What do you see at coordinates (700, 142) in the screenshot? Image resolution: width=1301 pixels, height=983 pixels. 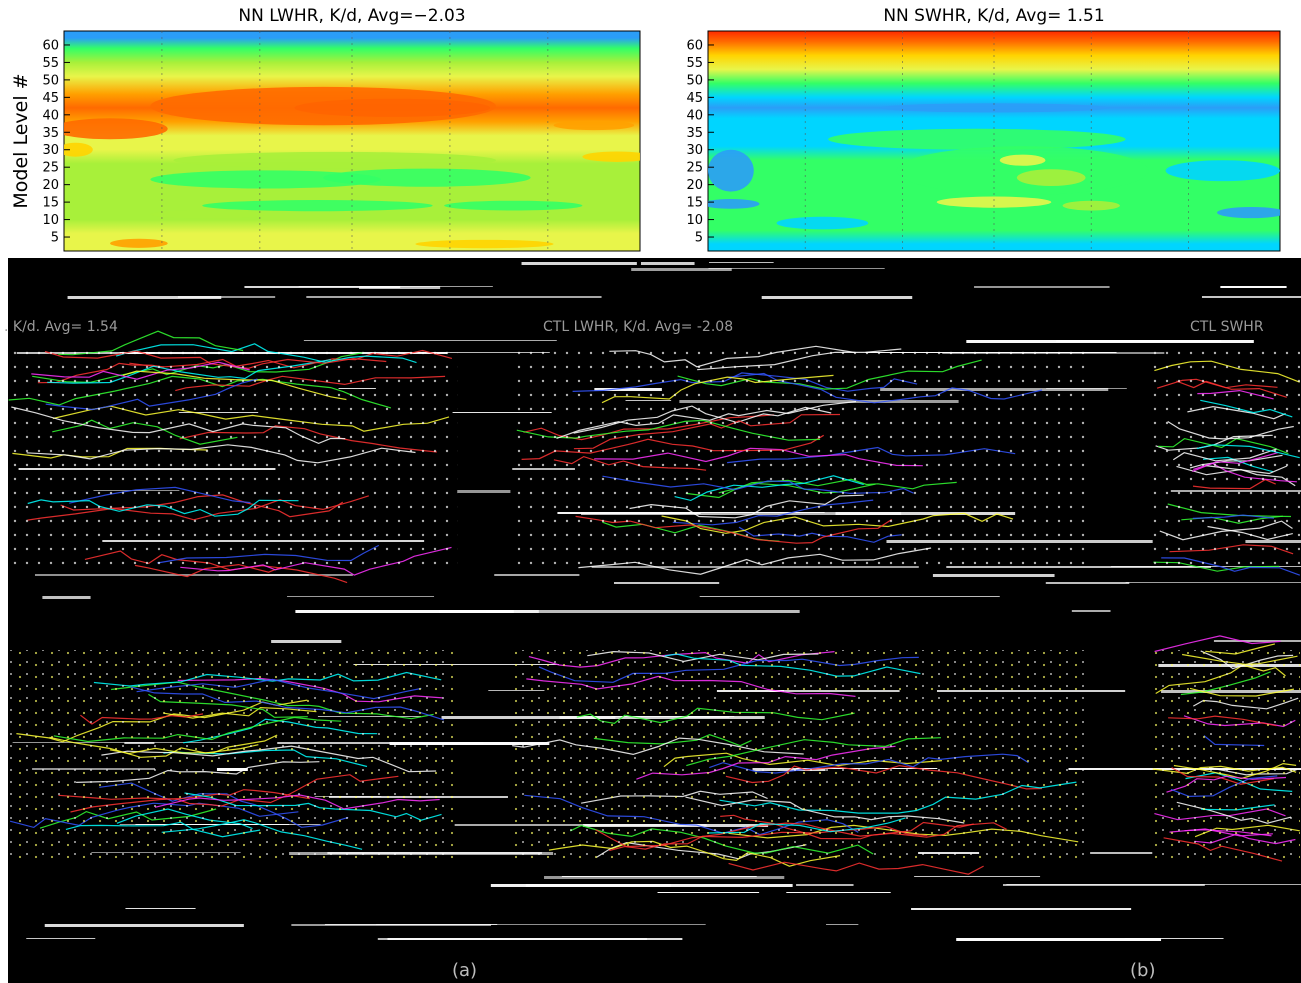 I see `y-ticks-right: 5 10 15 20 25 30 35 40 45 50 55 60` at bounding box center [700, 142].